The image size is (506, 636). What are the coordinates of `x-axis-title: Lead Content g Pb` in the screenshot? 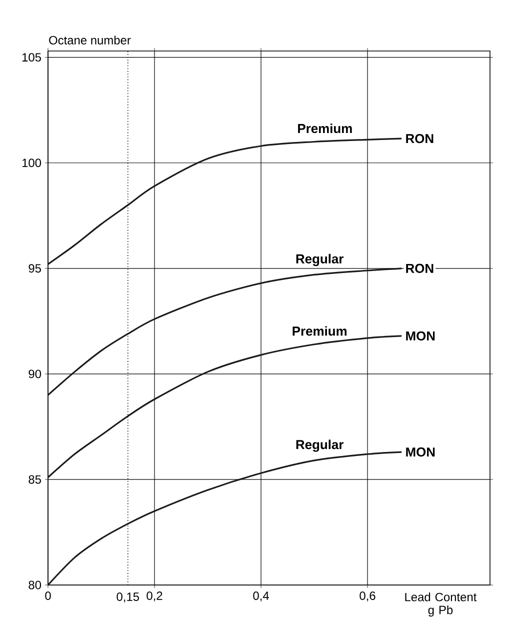 It's located at (441, 604).